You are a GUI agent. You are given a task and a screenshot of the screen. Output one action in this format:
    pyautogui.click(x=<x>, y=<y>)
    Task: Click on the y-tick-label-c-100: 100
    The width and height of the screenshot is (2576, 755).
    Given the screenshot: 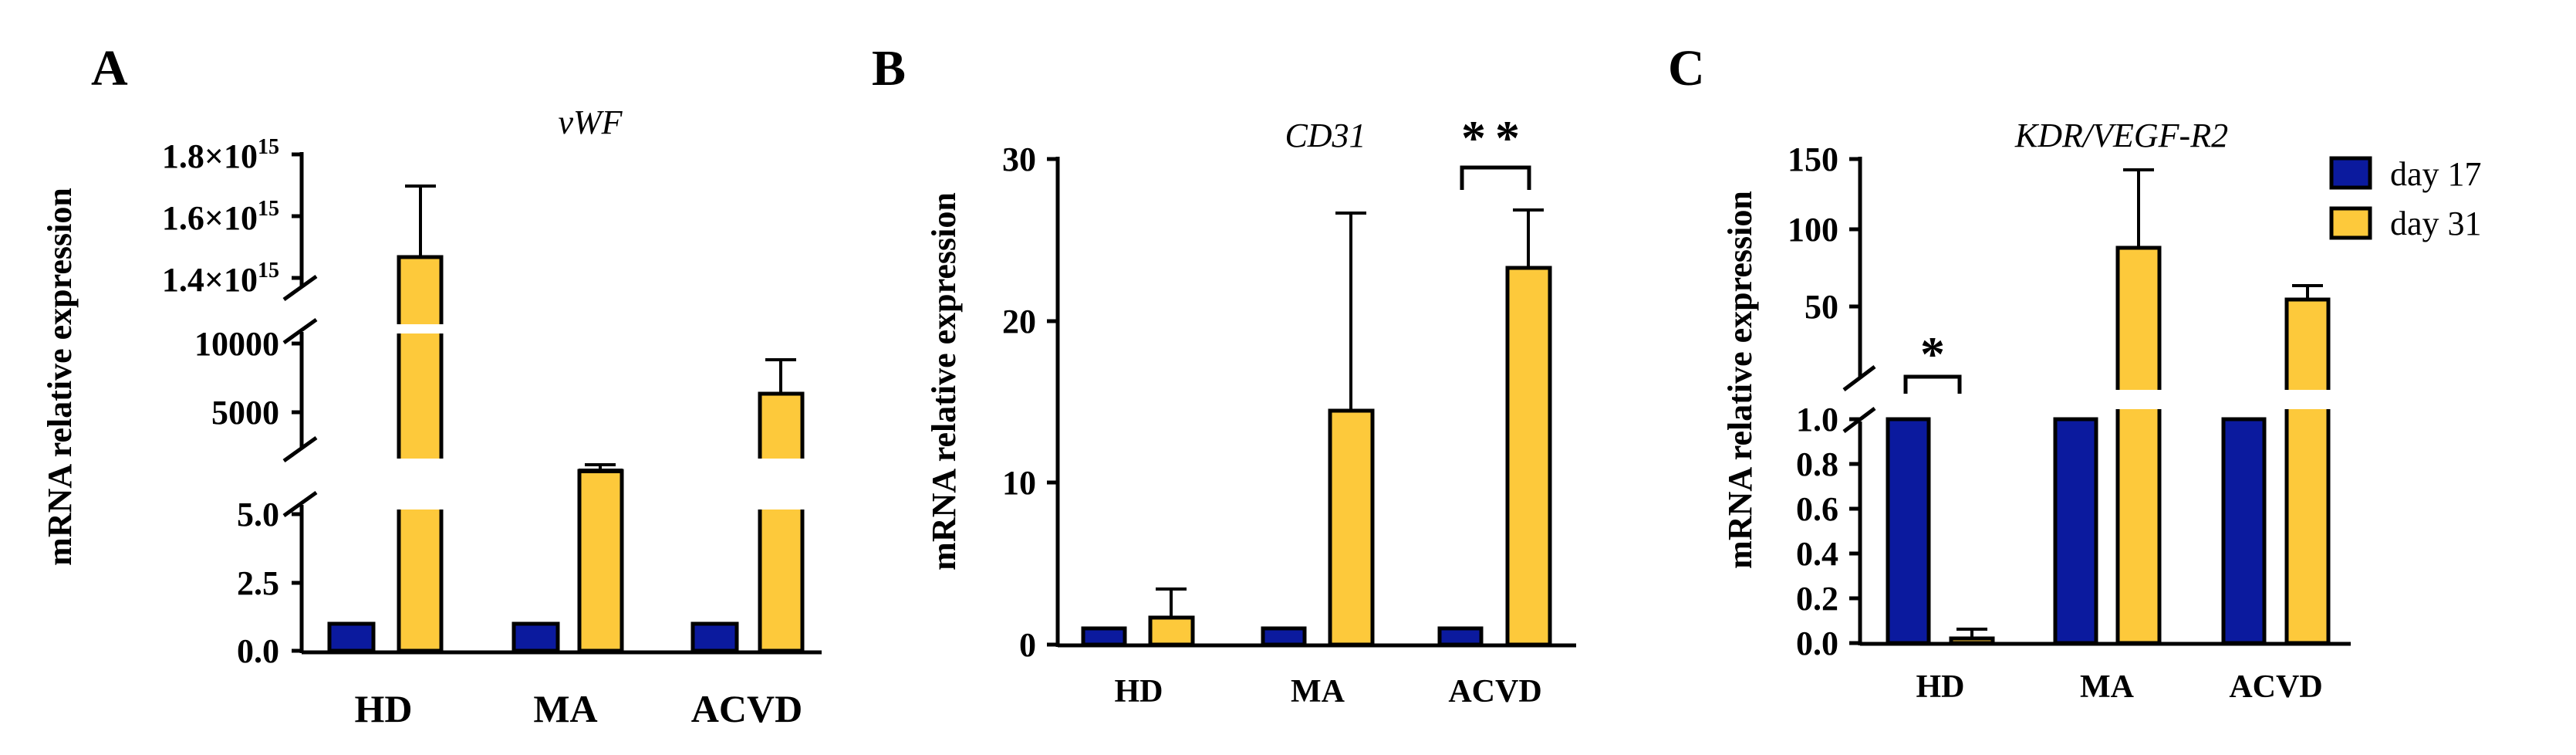 What is the action you would take?
    pyautogui.click(x=1813, y=230)
    